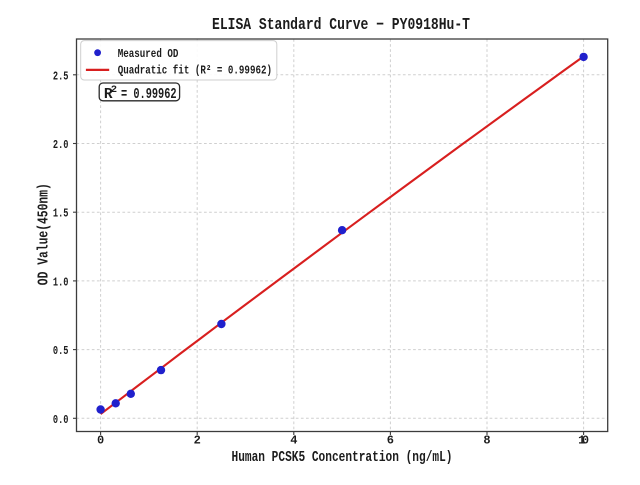  What do you see at coordinates (293, 441) in the screenshot?
I see `svg-text: 4` at bounding box center [293, 441].